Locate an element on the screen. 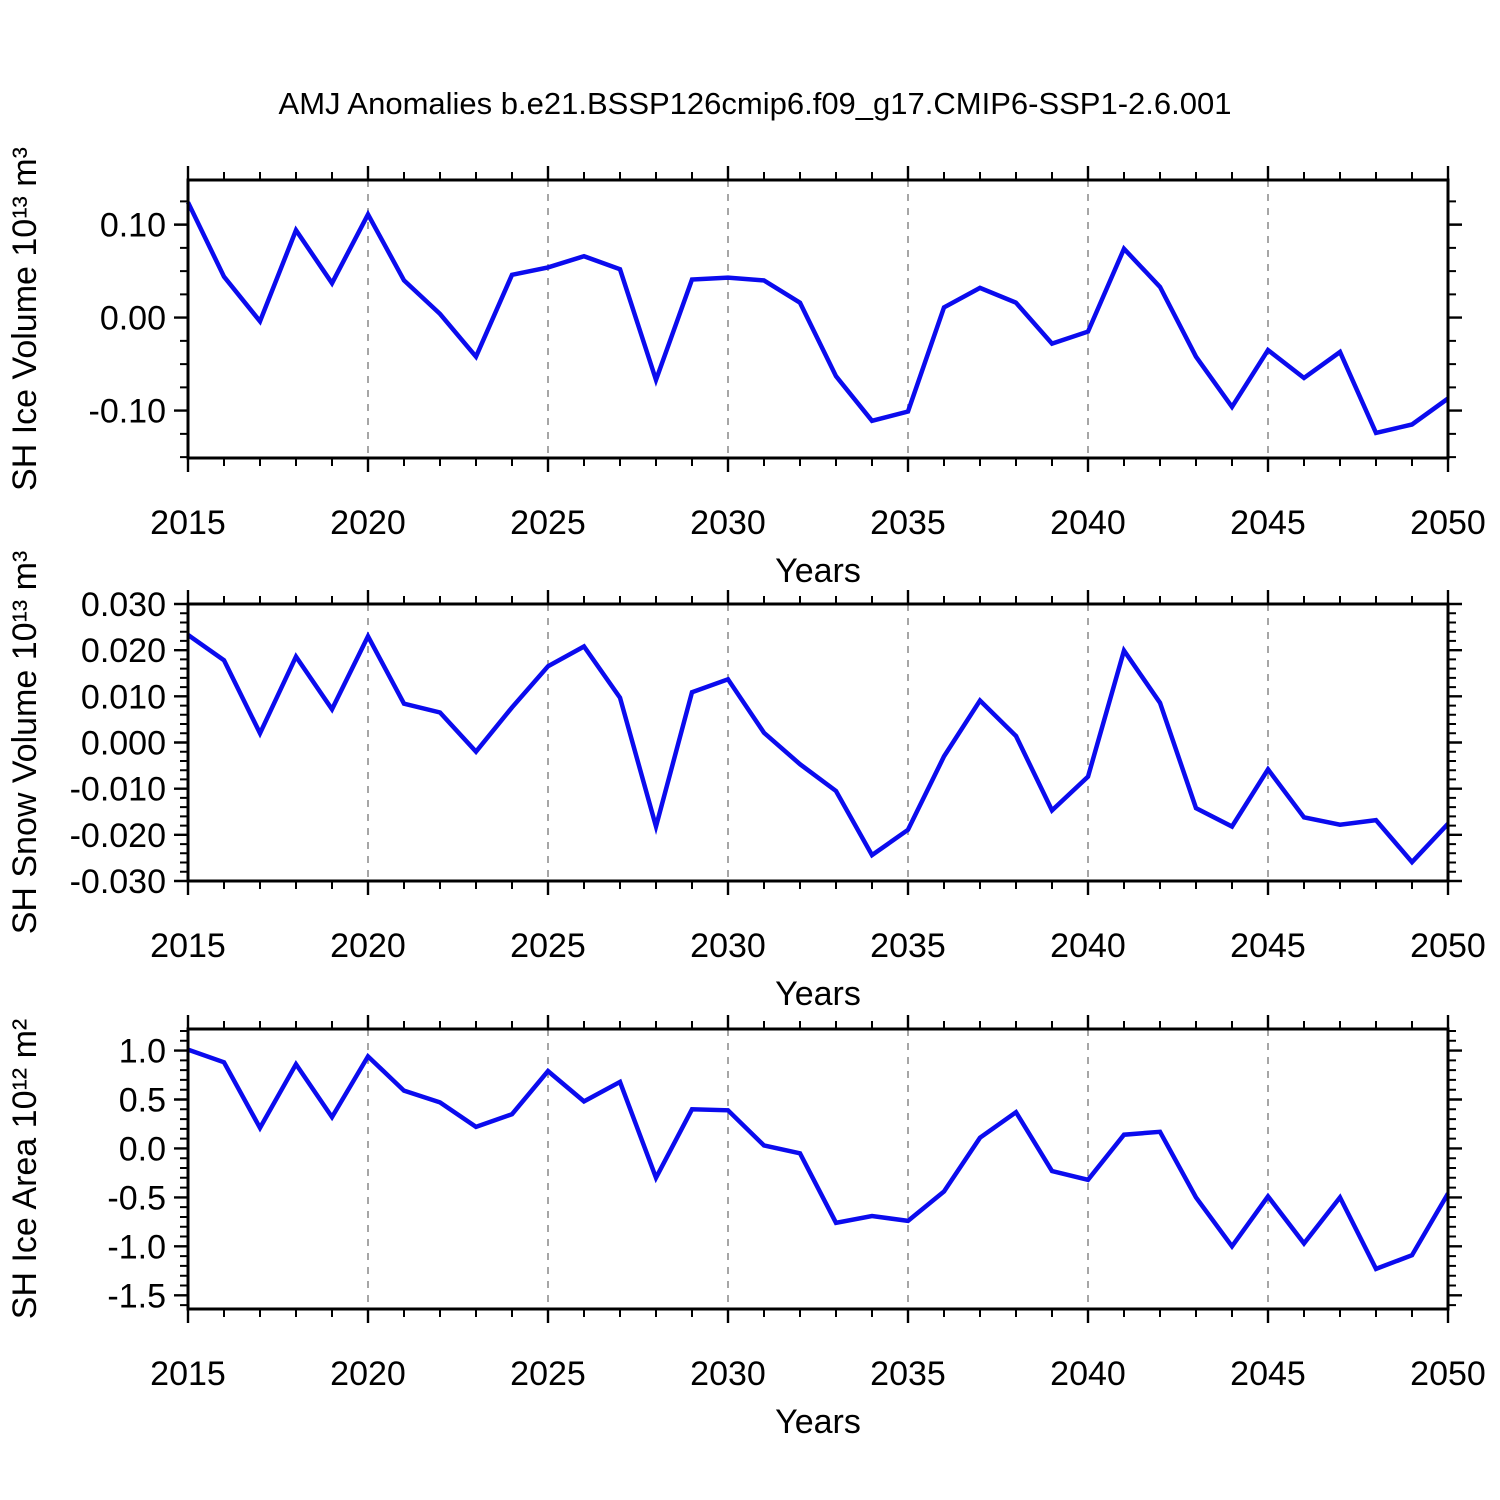  data-line-sh-ice-volume is located at coordinates (817, 318).